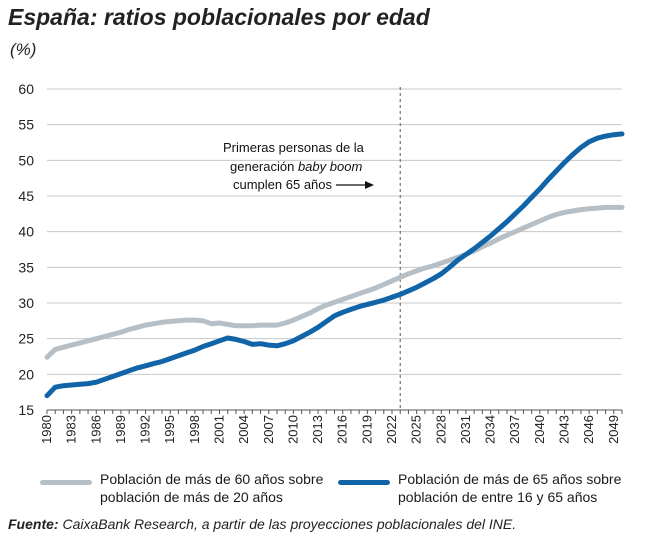 This screenshot has width=650, height=545. Describe the element at coordinates (95, 429) in the screenshot. I see `x-tick-label-1986: 1986` at that location.